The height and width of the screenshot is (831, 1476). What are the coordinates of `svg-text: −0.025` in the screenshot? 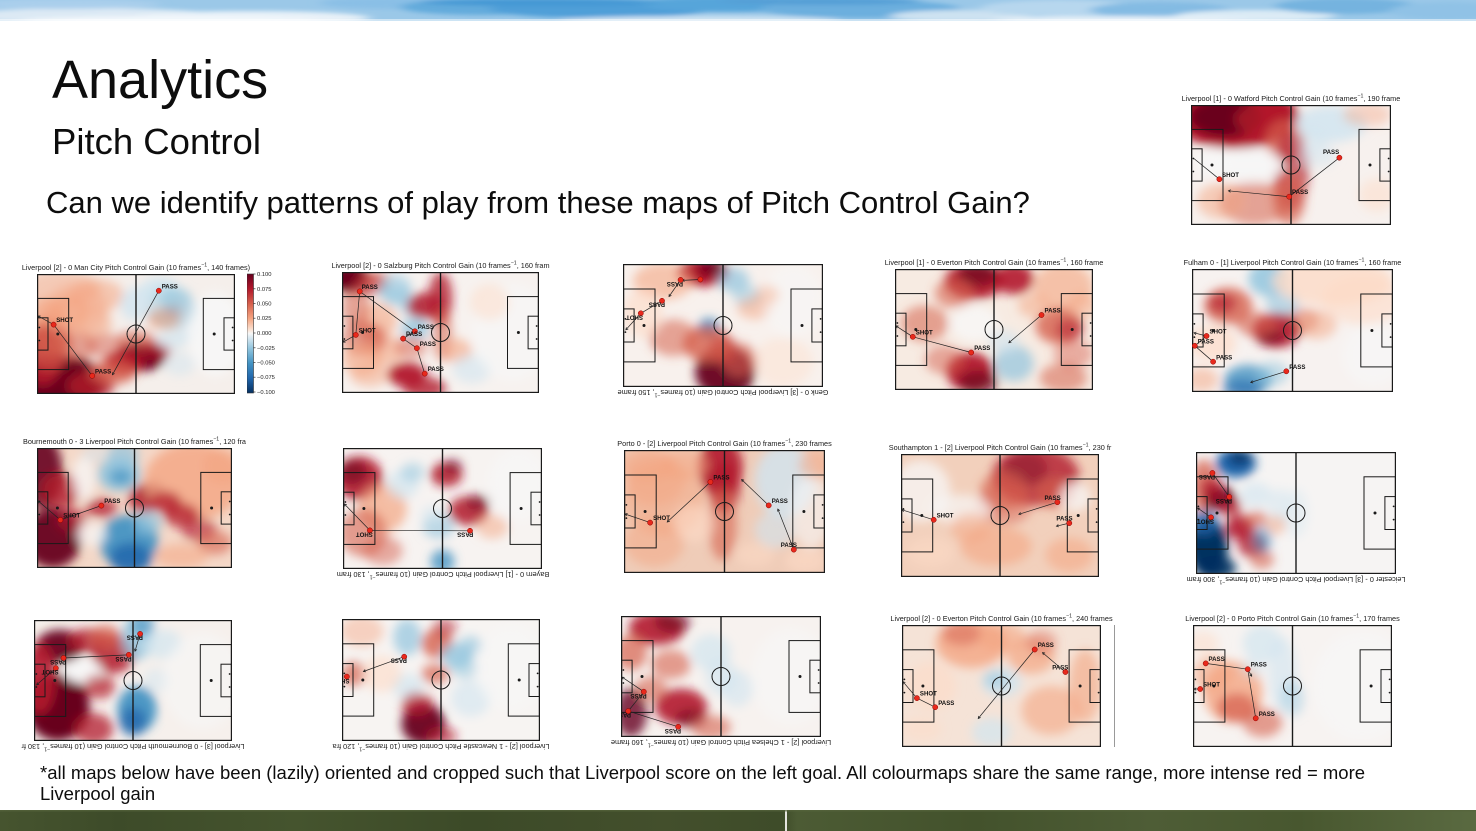 It's located at (266, 349).